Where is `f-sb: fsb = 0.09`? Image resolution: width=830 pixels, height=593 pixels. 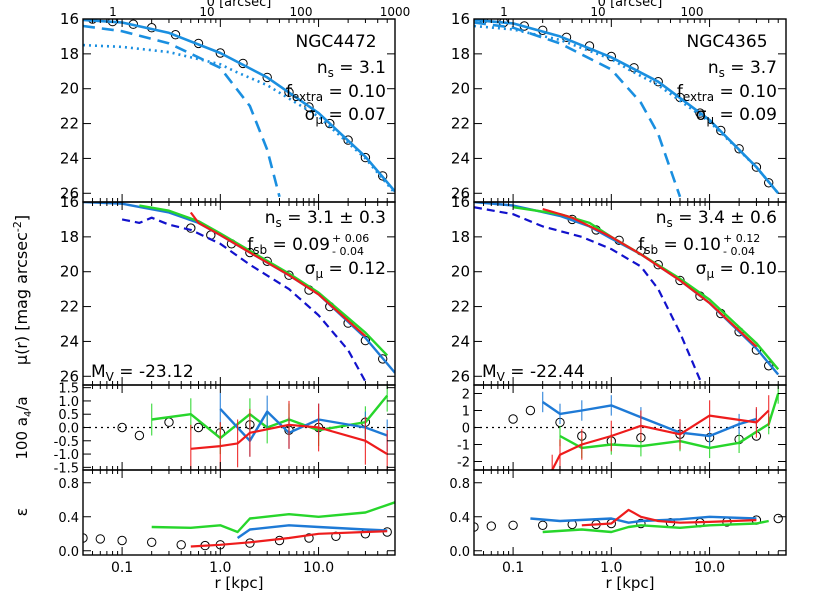
f-sb: fsb = 0.09 is located at coordinates (288, 246).